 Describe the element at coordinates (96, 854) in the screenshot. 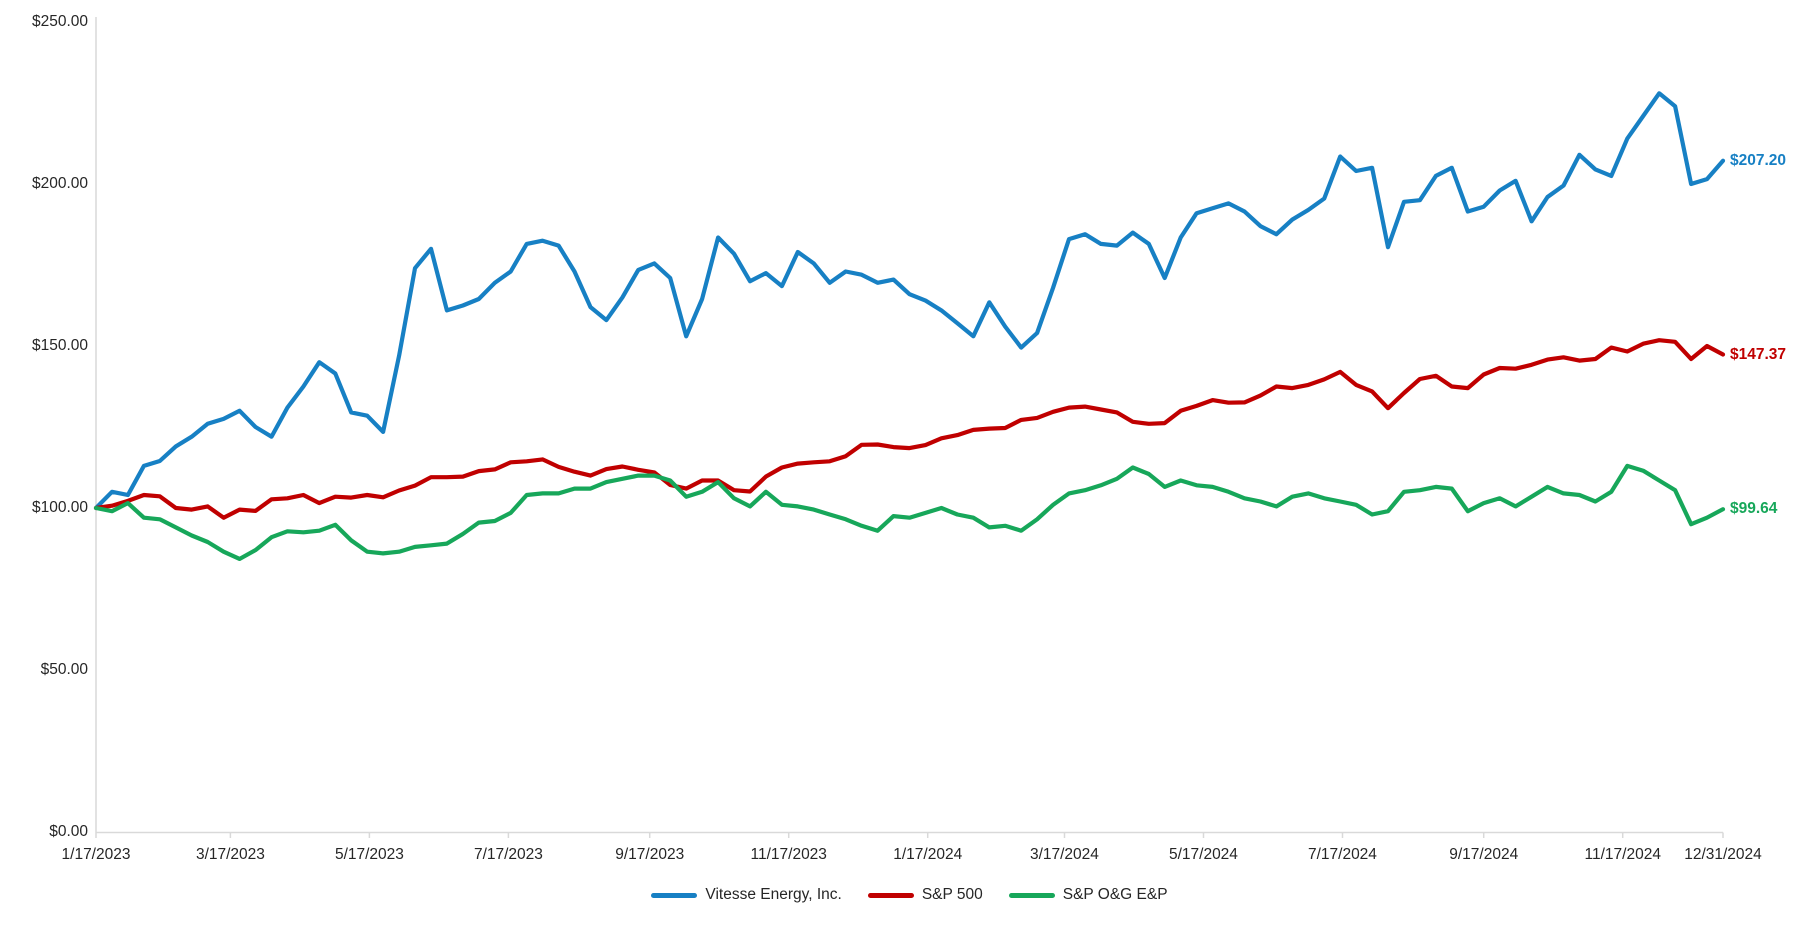

I see `x-axis-label: 1/17/2023` at that location.